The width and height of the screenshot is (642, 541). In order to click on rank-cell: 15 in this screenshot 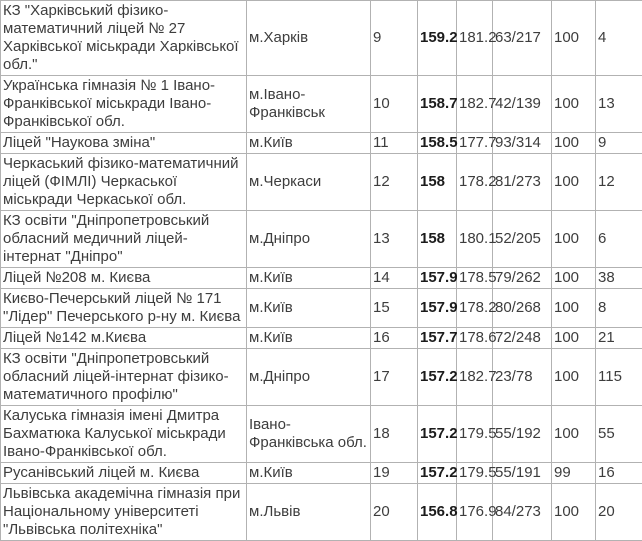, I will do `click(394, 308)`.